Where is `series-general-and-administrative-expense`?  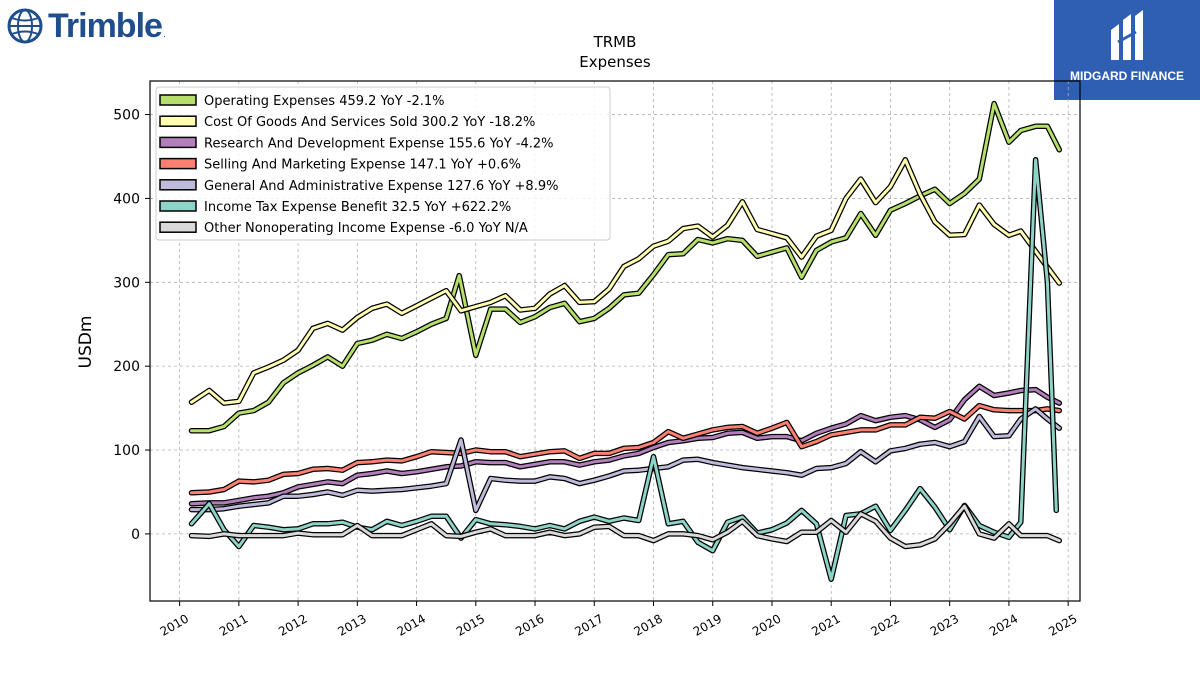 series-general-and-administrative-expense is located at coordinates (625, 460).